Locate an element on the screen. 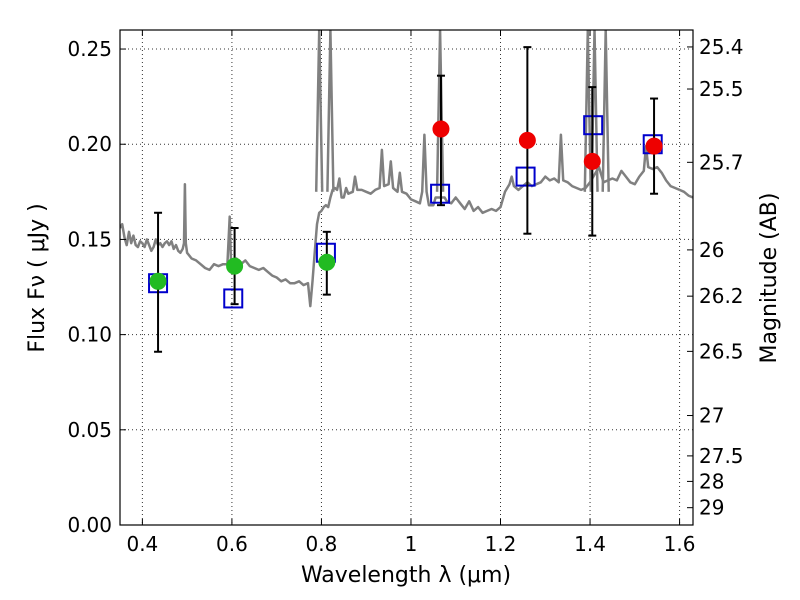 This screenshot has width=800, height=600. y-tick-label: 0.15 is located at coordinates (89, 239).